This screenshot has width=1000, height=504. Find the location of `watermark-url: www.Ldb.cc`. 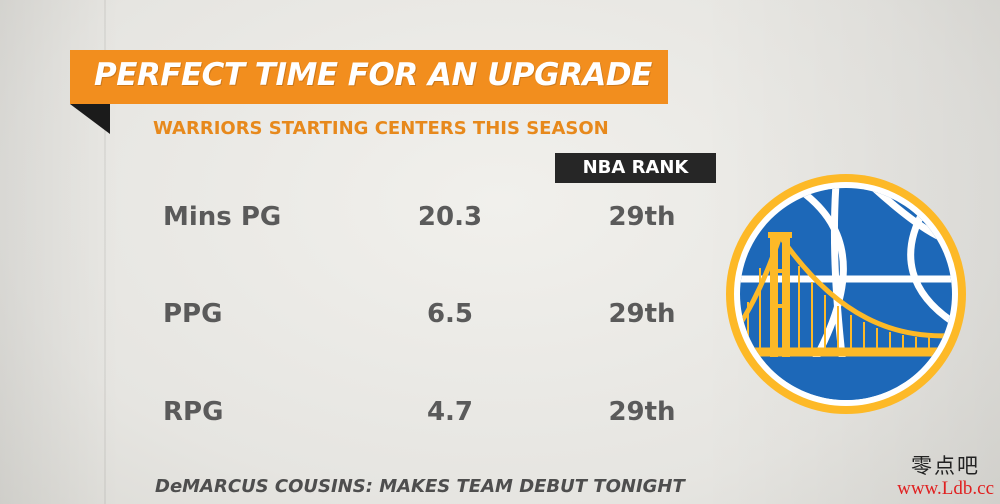

watermark-url: www.Ldb.cc is located at coordinates (945, 489).